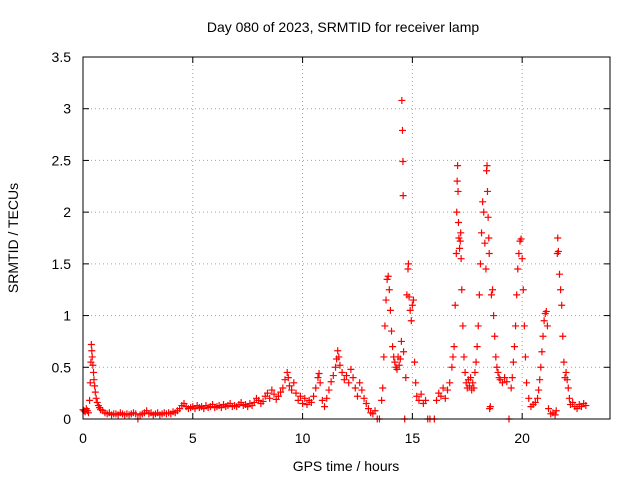 The height and width of the screenshot is (480, 640). I want to click on y-tick-label: 0.5, so click(62, 367).